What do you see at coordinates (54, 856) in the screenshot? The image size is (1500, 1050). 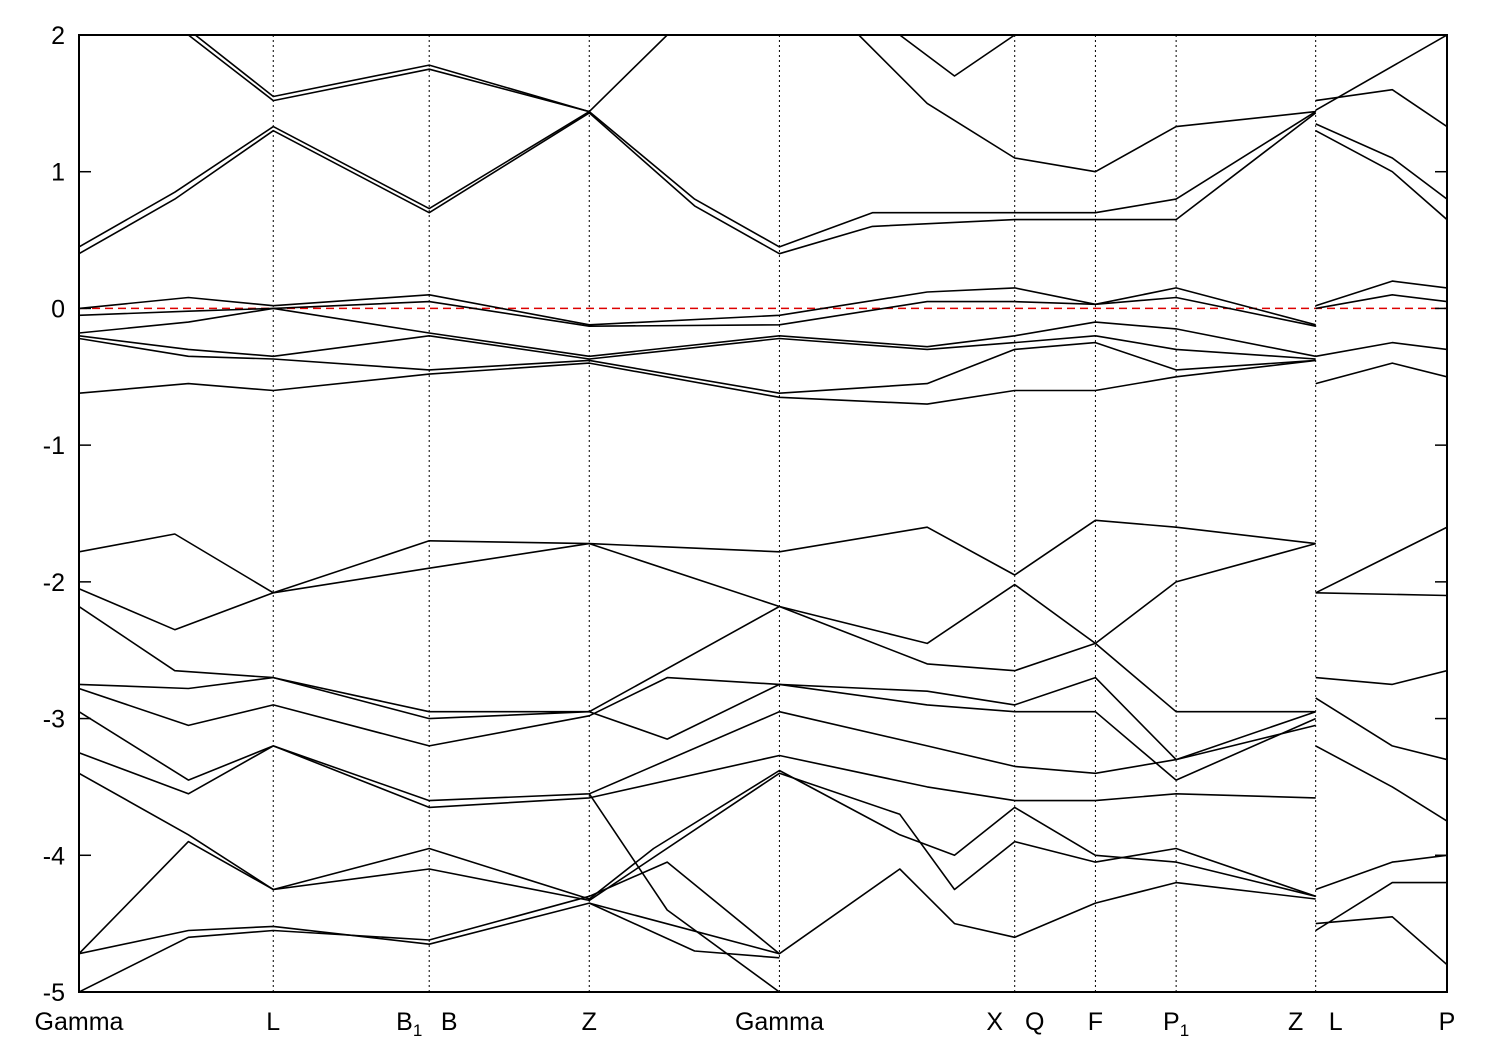 I see `y-tick-label: -4` at bounding box center [54, 856].